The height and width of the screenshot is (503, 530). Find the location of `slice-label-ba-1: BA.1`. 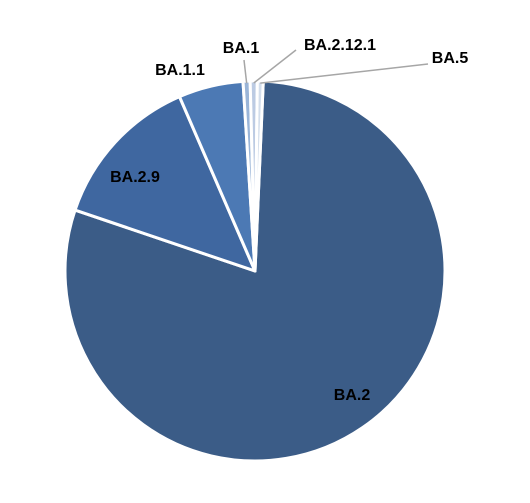

slice-label-ba-1: BA.1 is located at coordinates (241, 48).